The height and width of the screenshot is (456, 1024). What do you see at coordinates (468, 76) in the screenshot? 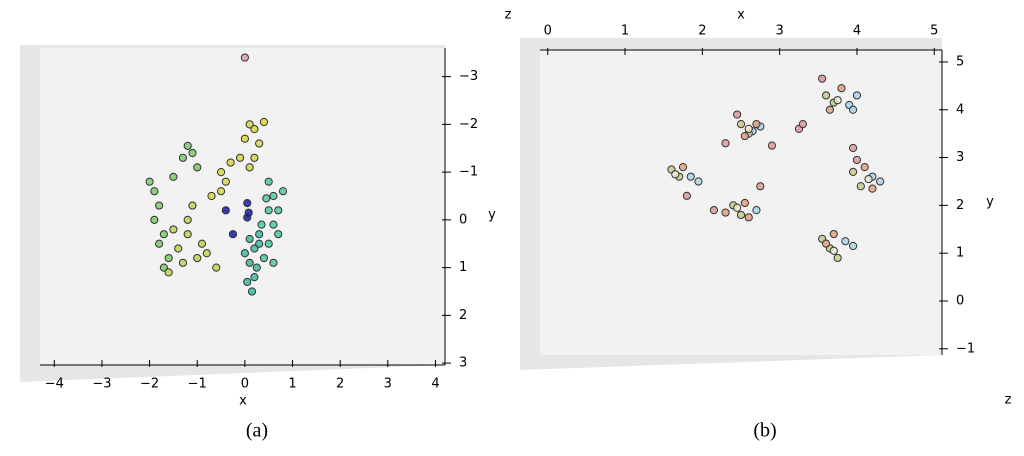
I see `y-tick-label: −3` at bounding box center [468, 76].